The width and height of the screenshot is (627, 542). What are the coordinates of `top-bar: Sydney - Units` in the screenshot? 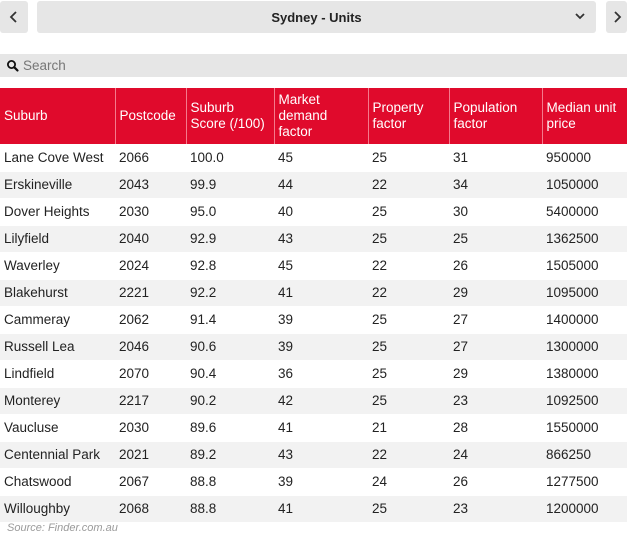 It's located at (313, 17).